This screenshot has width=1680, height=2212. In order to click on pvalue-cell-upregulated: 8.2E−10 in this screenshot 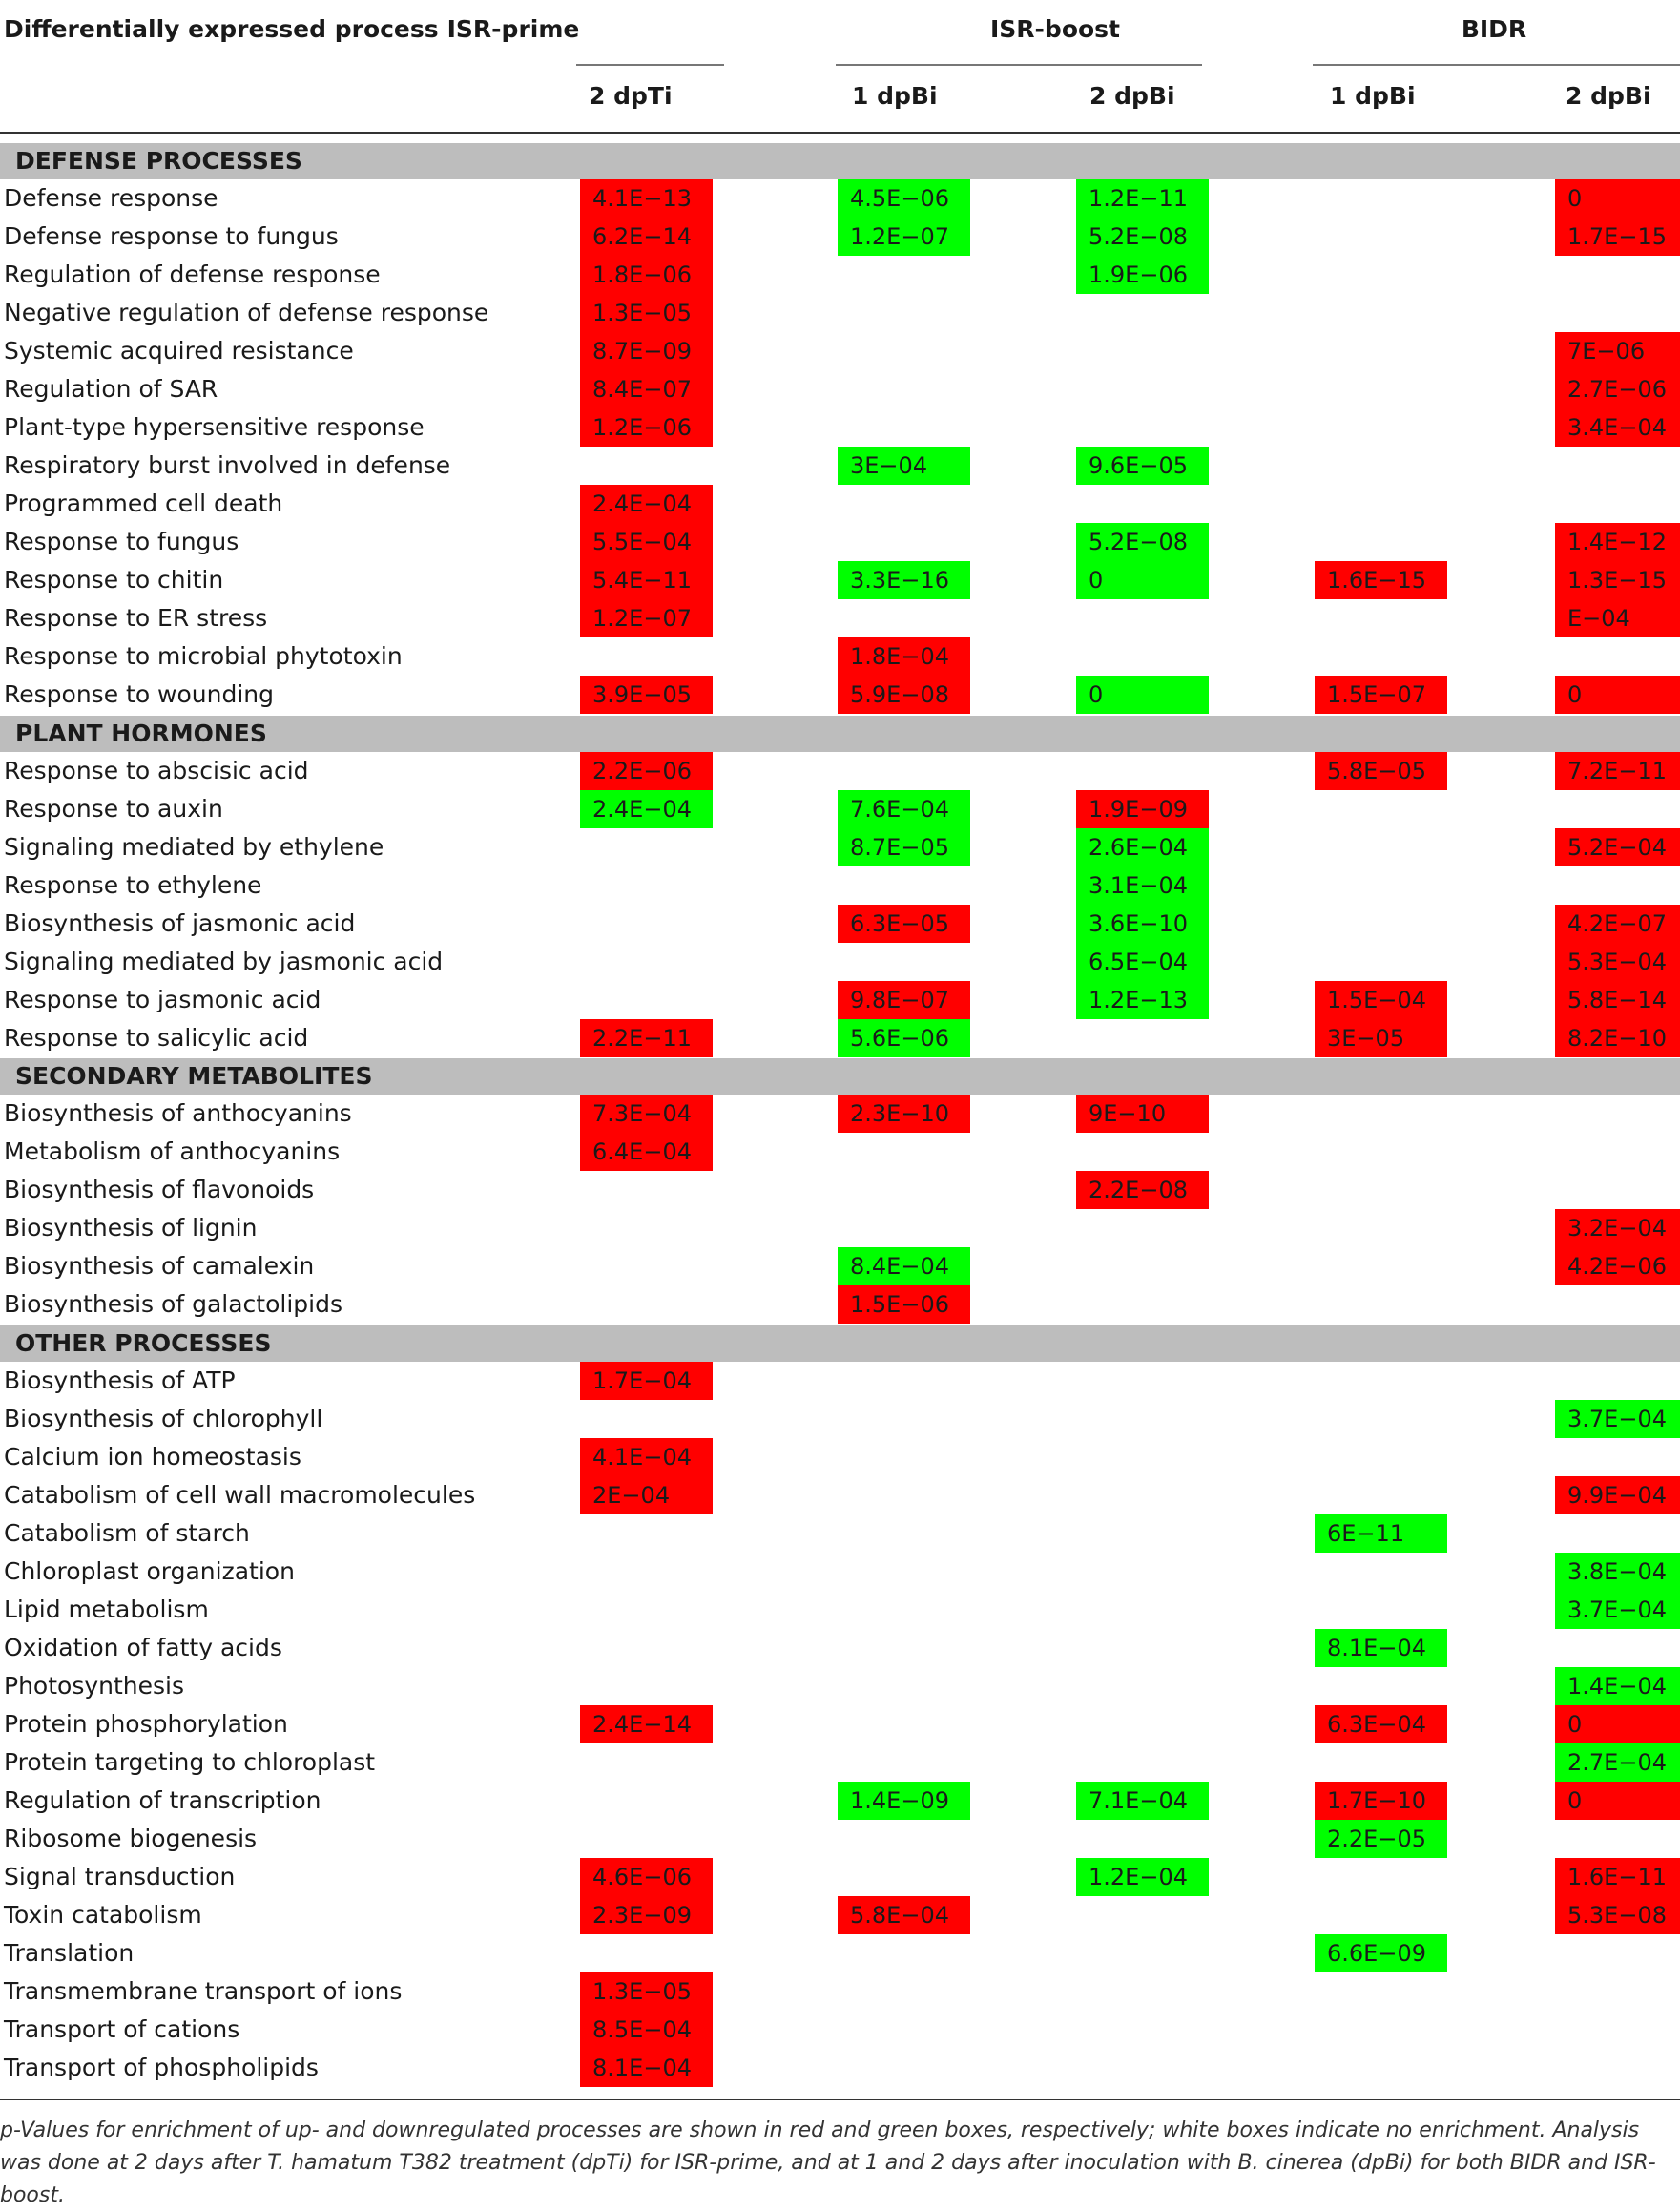, I will do `click(1618, 1038)`.